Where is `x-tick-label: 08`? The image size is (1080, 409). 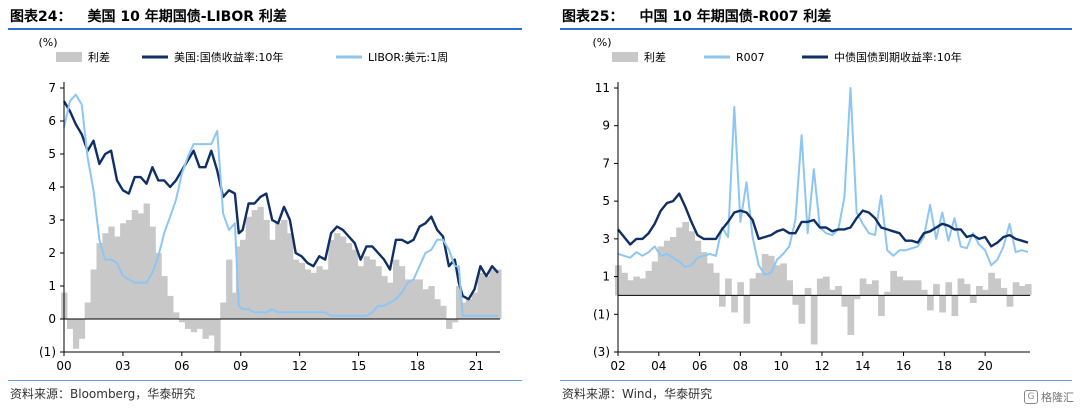 x-tick-label: 08 is located at coordinates (740, 366).